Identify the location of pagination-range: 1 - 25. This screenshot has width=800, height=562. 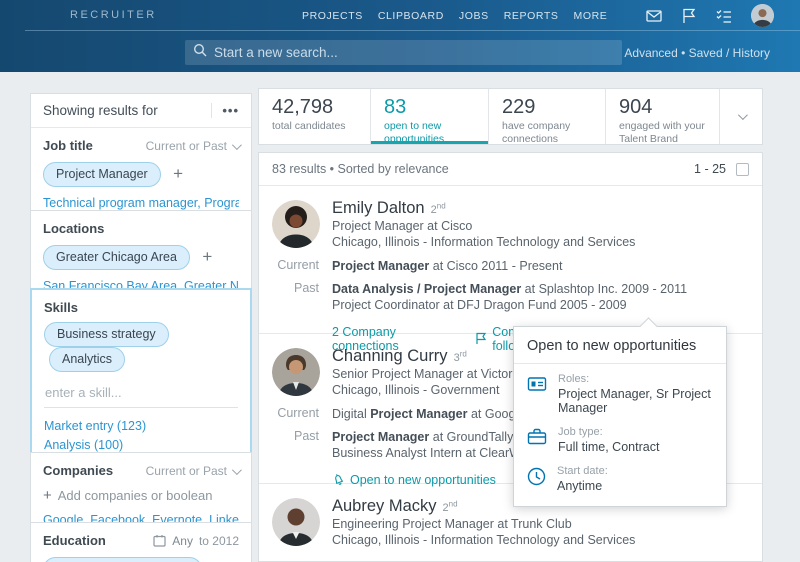
(710, 169).